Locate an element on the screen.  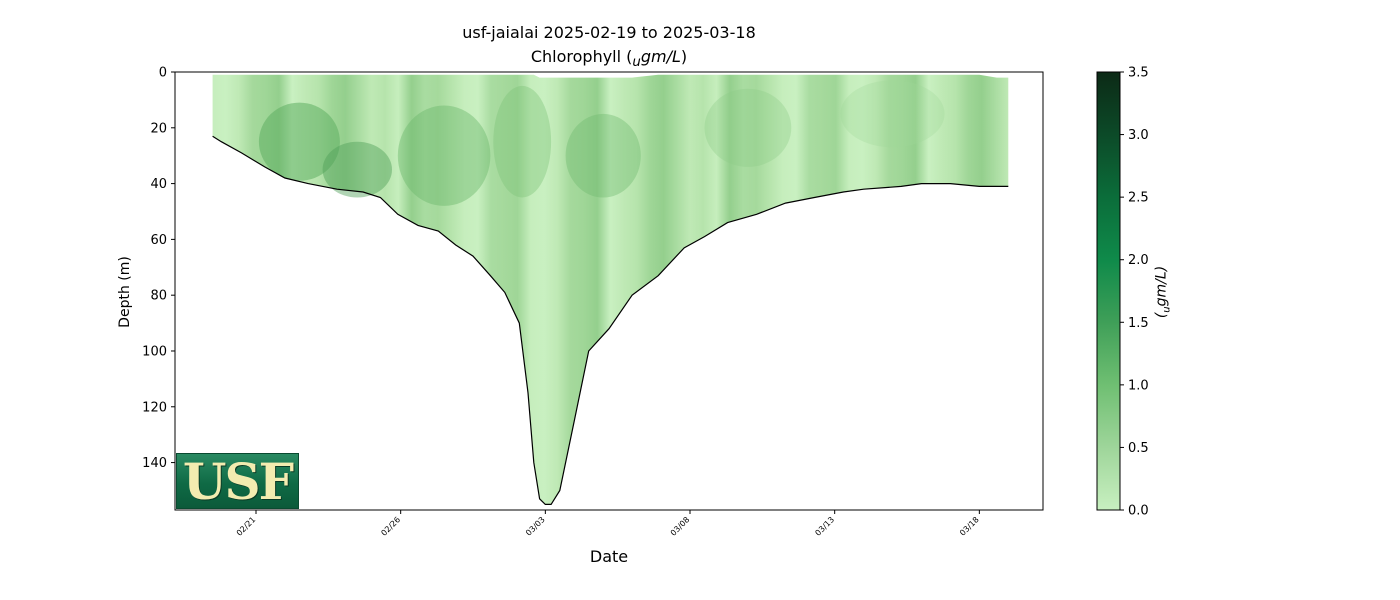
chart-subtitle: Chlorophyll (ugm/L) is located at coordinates (609, 58).